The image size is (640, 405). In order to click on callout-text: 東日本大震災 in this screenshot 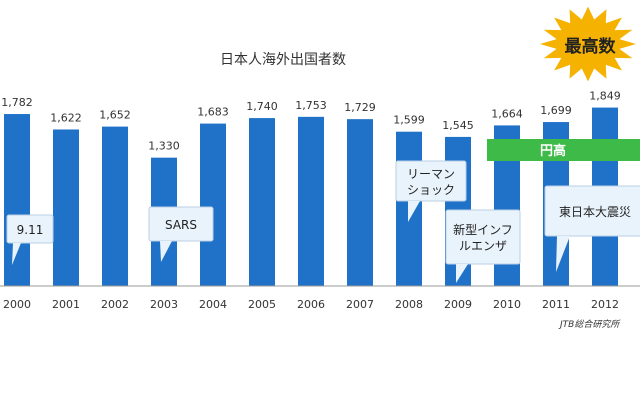, I will do `click(595, 212)`.